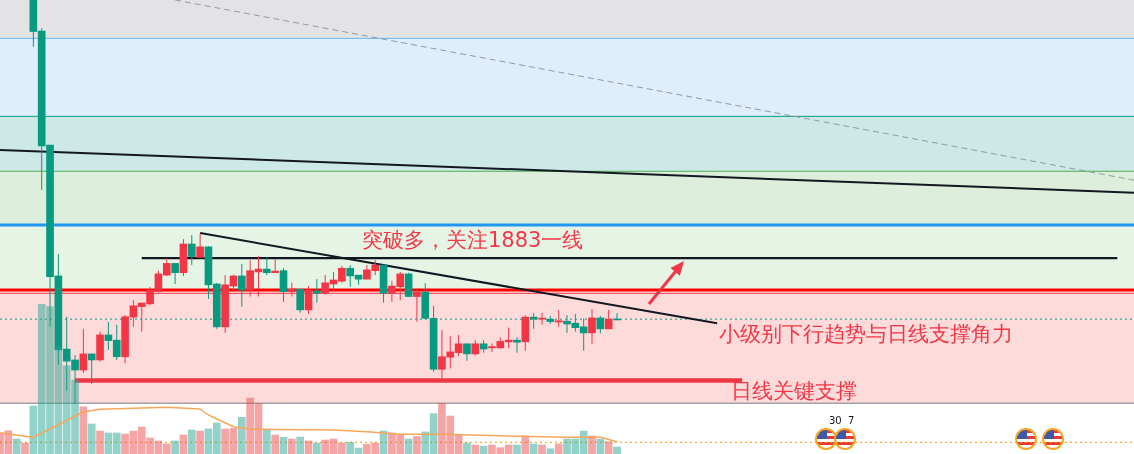 This screenshot has width=1134, height=454. Describe the element at coordinates (473, 240) in the screenshot. I see `annotation: 突破多，关注1883一线` at that location.